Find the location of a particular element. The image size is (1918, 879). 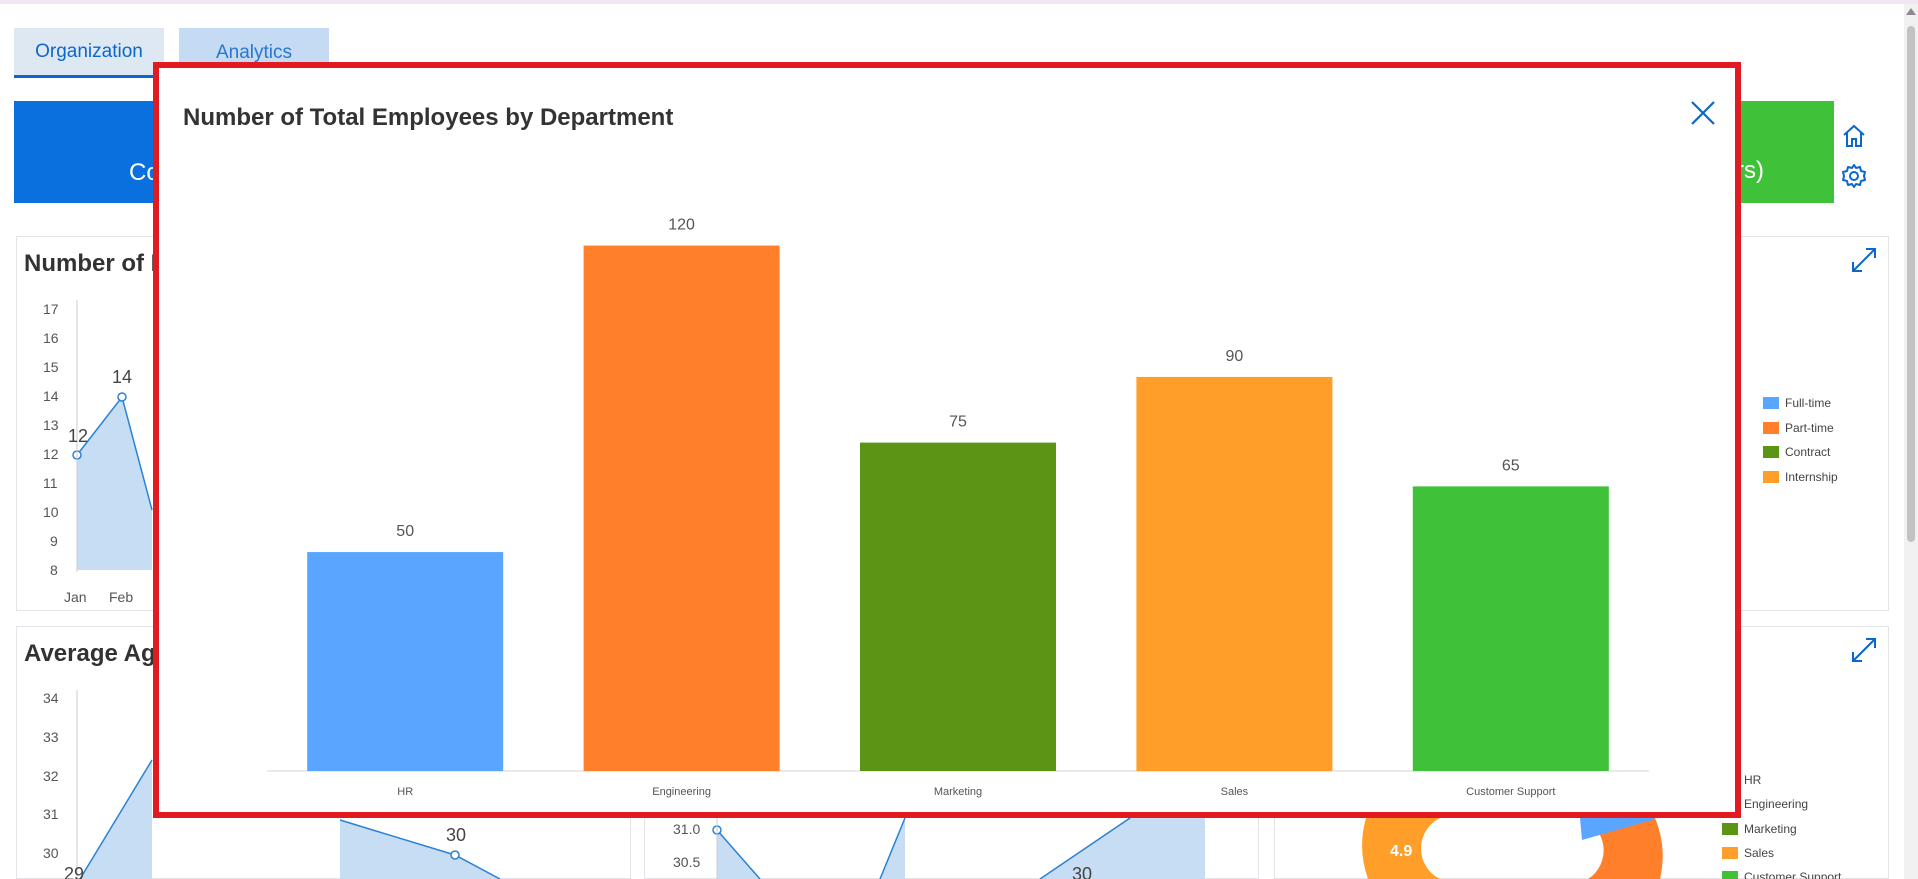

y-tick: 34 is located at coordinates (51, 698).